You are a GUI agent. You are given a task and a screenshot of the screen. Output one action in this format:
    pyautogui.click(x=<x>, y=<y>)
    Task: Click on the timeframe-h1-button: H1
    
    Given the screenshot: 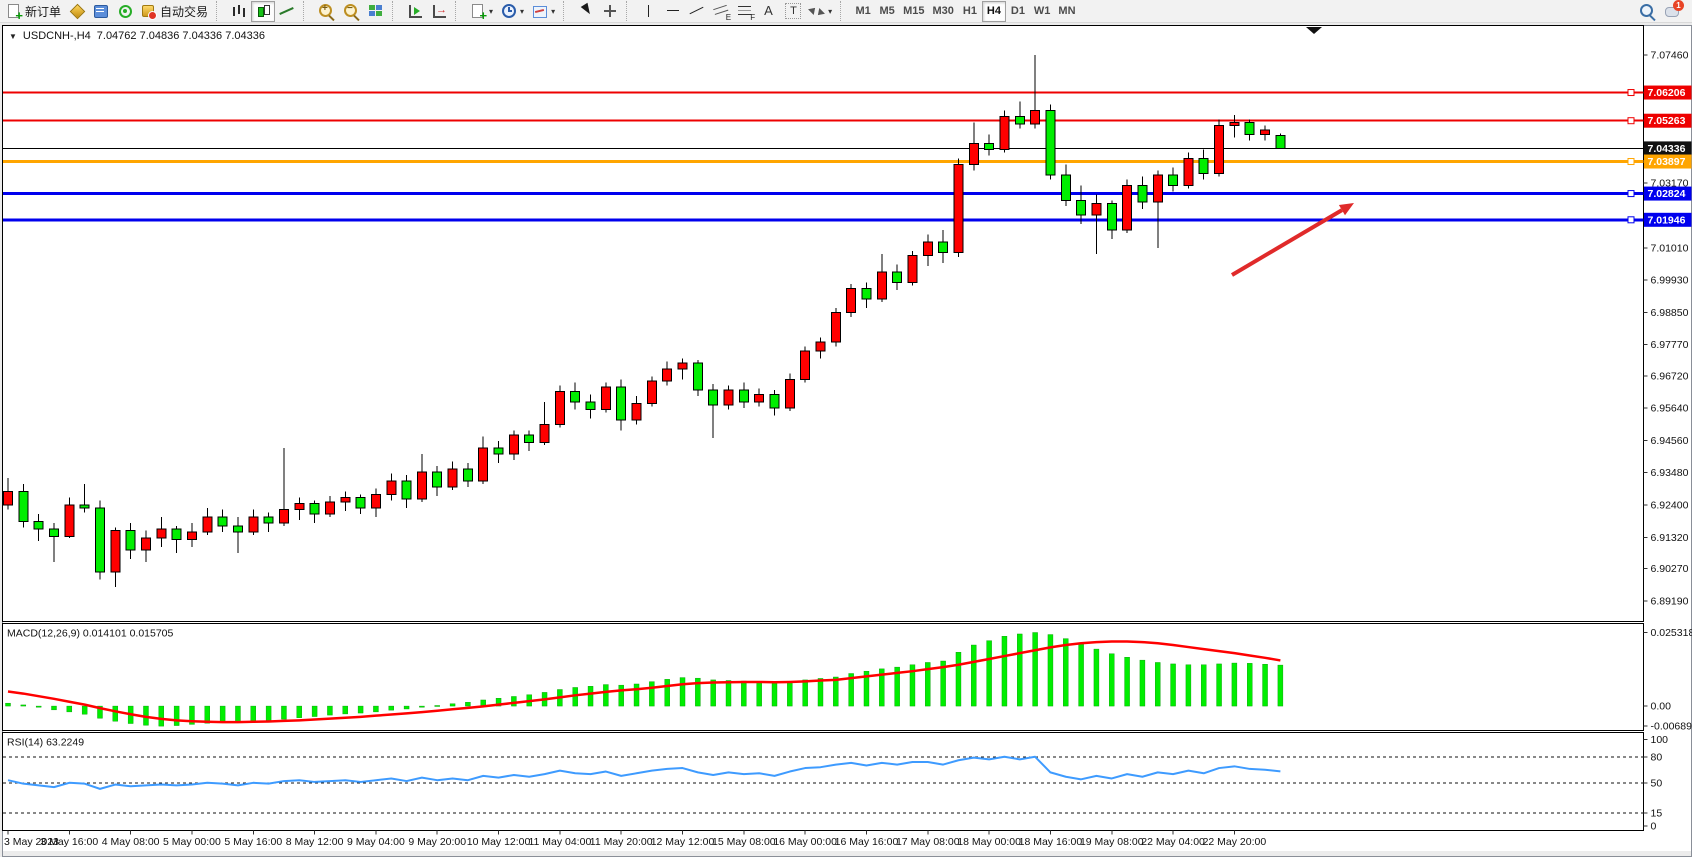 What is the action you would take?
    pyautogui.click(x=970, y=11)
    